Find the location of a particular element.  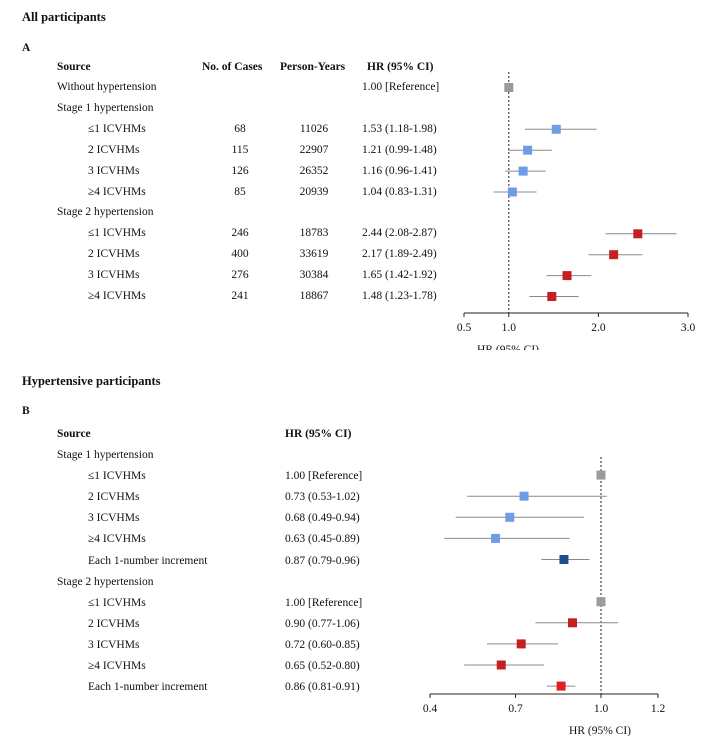

x-tick-label: 3.0 is located at coordinates (688, 328).